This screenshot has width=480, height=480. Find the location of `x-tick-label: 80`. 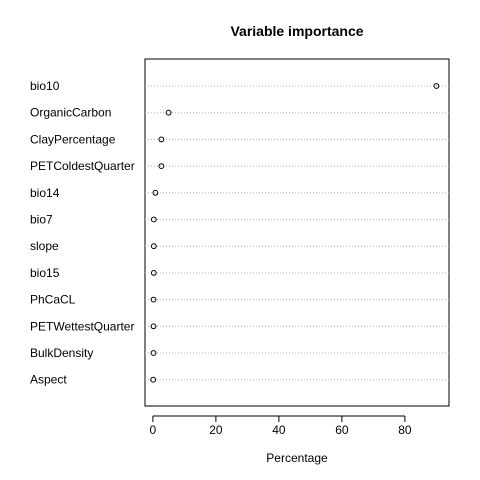

x-tick-label: 80 is located at coordinates (405, 430).